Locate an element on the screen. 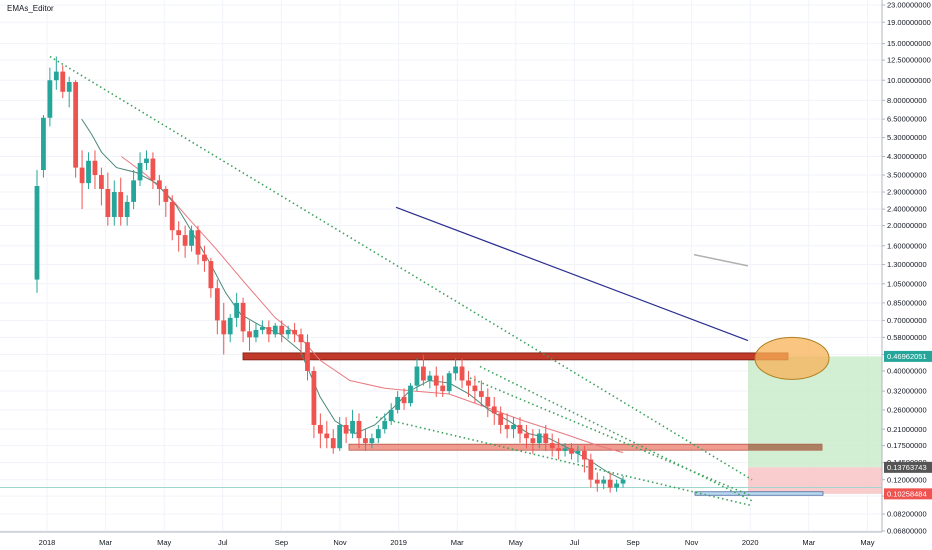 The height and width of the screenshot is (550, 932). price-tag-label: 0.13763743 is located at coordinates (907, 467).